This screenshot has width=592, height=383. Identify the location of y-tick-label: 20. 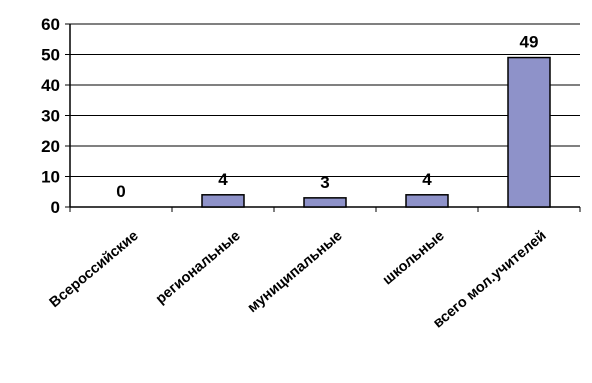
(50, 146).